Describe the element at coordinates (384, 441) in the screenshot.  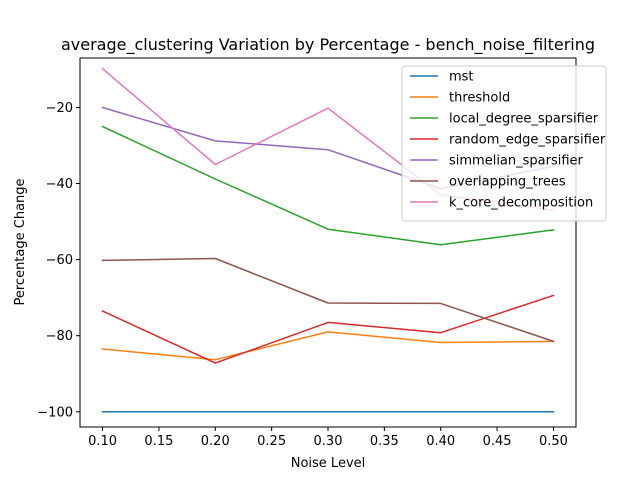
I see `x-tick-label: 0.35` at that location.